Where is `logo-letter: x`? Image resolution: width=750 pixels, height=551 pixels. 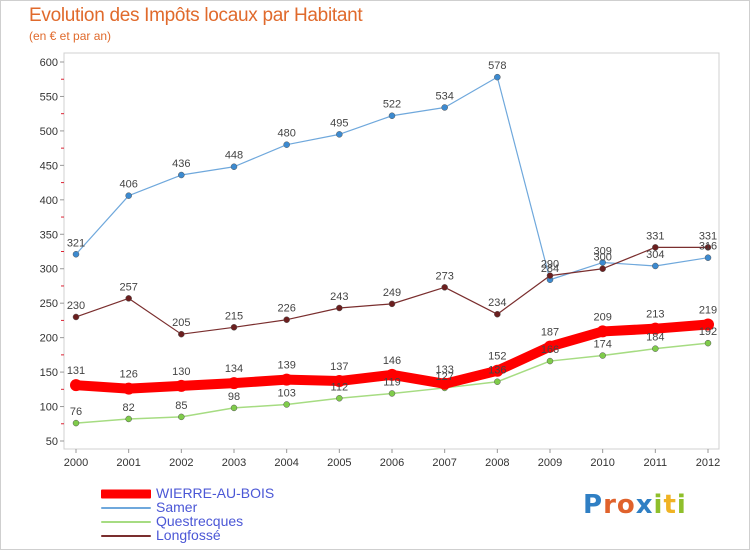
logo-letter: x is located at coordinates (644, 505).